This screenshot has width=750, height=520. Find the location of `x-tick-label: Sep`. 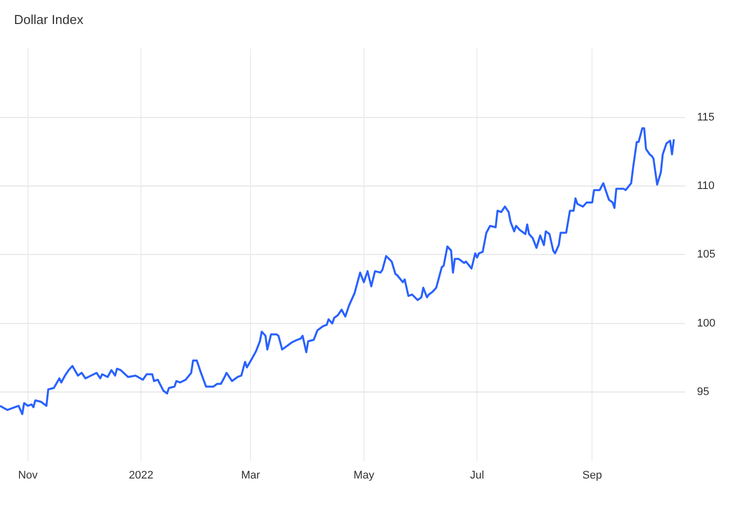

x-tick-label: Sep is located at coordinates (592, 475).